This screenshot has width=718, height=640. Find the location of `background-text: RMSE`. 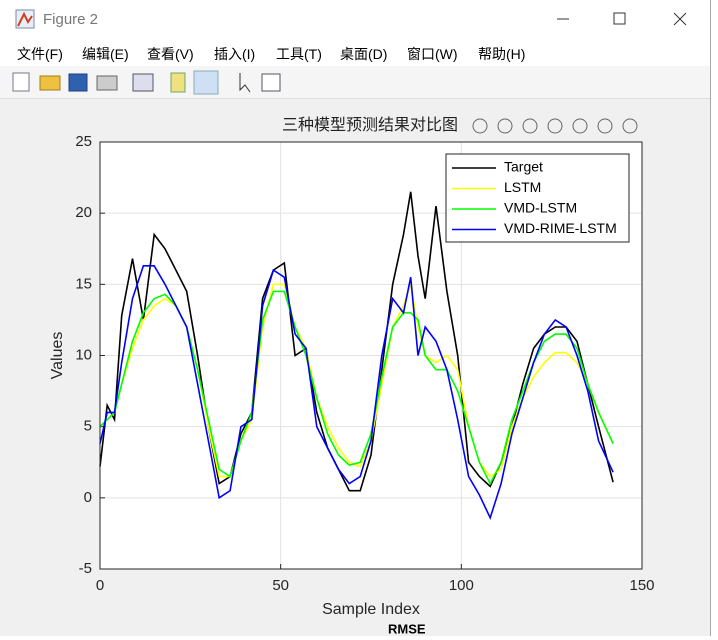

background-text: RMSE is located at coordinates (407, 628).